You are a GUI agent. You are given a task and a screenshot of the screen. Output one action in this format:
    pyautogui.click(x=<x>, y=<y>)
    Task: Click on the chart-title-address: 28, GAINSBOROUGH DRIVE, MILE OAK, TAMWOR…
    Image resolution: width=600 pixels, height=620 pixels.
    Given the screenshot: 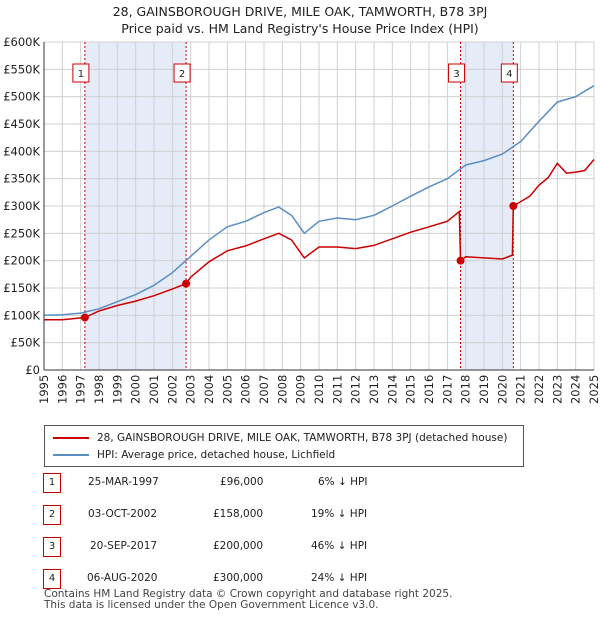 What is the action you would take?
    pyautogui.click(x=300, y=11)
    